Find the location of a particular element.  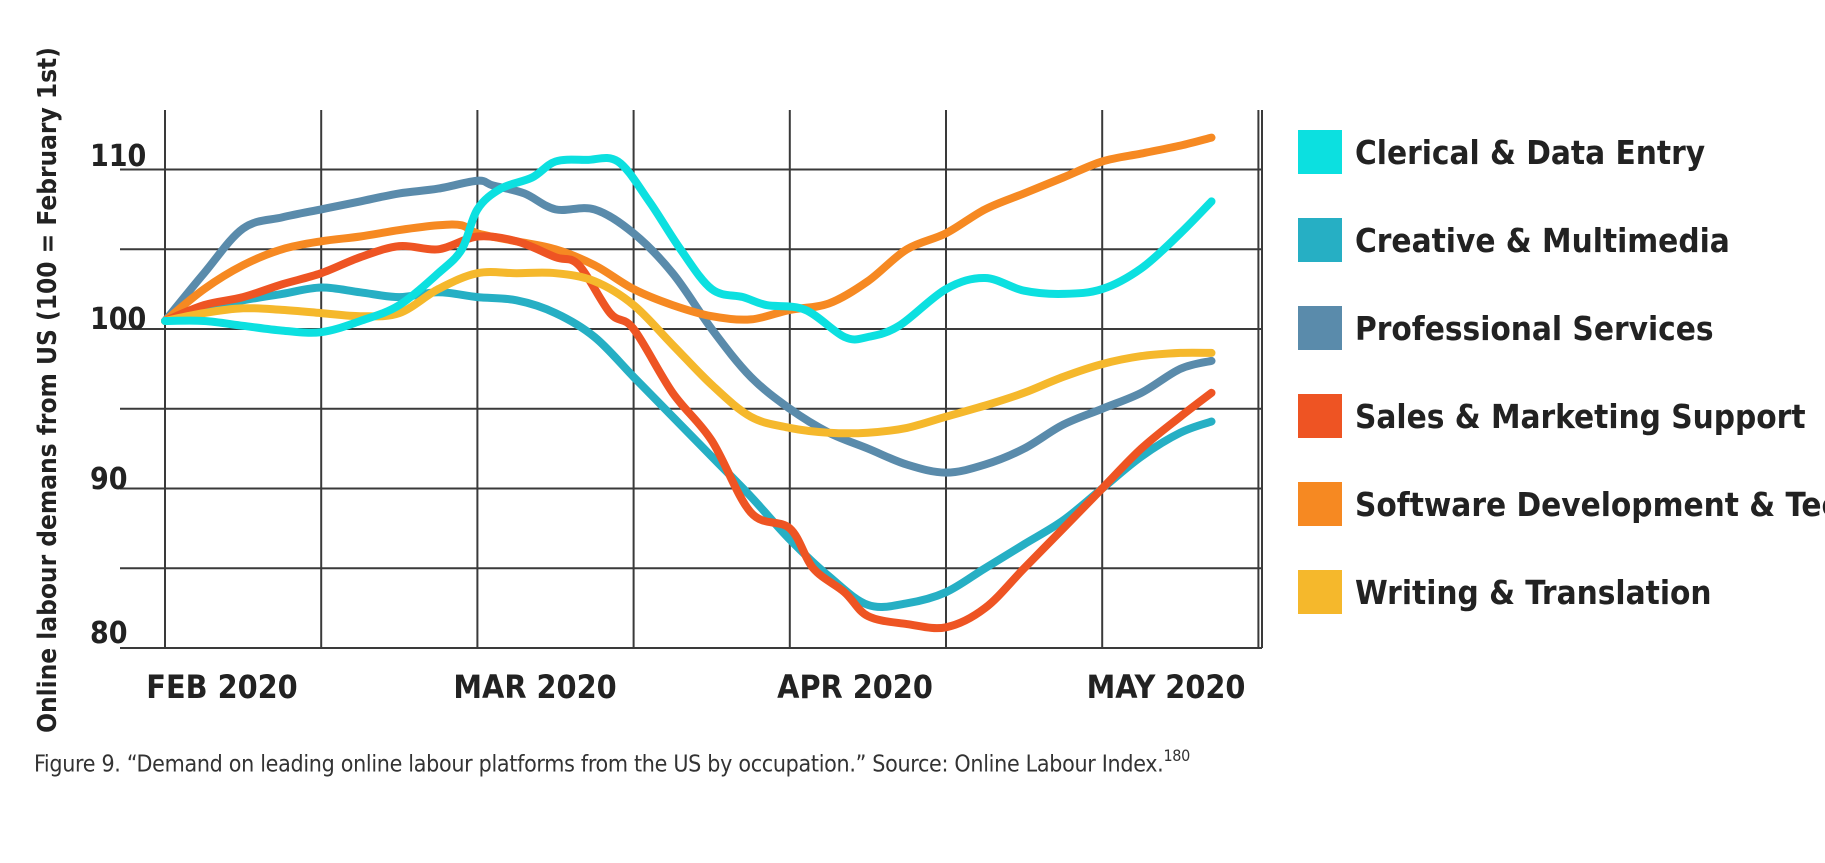

y-tick-labels: 110 100 90 80 is located at coordinates (118, 395).